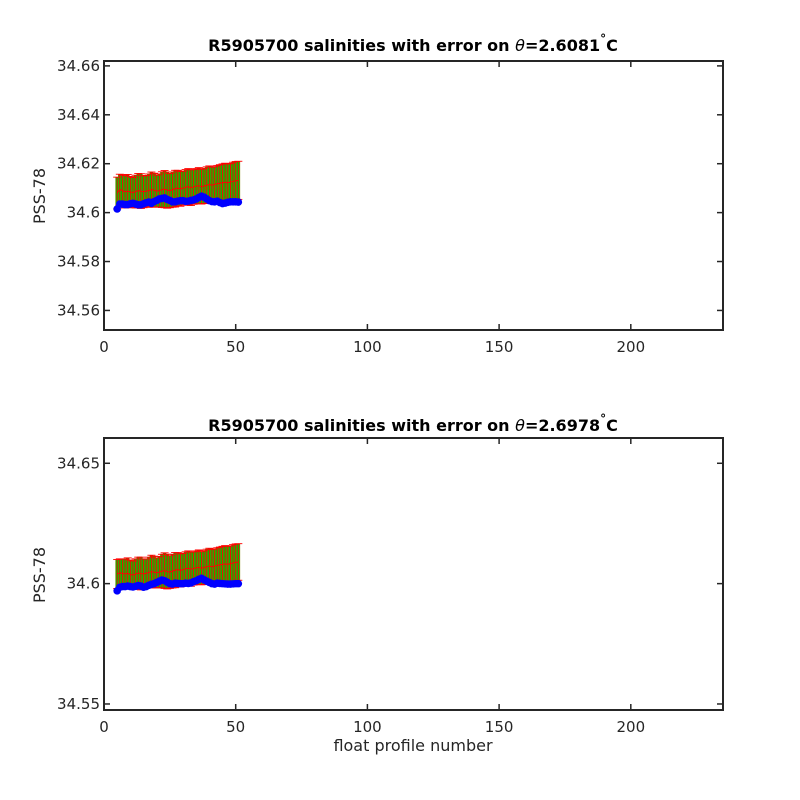 The height and width of the screenshot is (800, 800). I want to click on top-y-axis-label: PSS-78, so click(39, 196).